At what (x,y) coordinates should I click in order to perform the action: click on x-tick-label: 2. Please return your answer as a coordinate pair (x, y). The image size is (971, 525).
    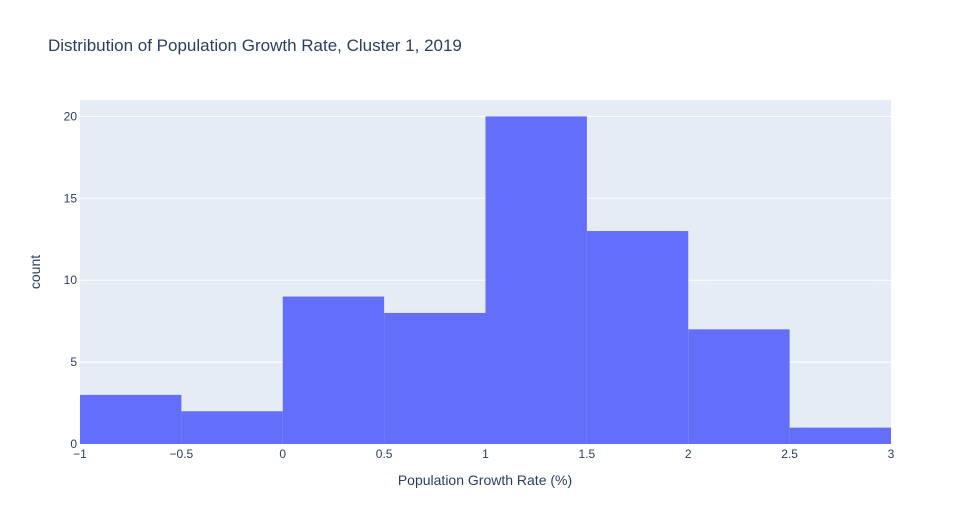
    Looking at the image, I should click on (688, 454).